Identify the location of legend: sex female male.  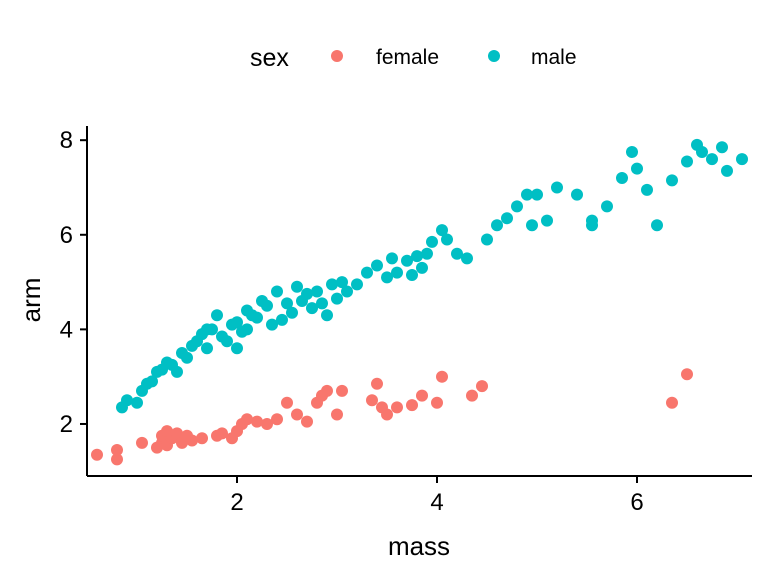
(413, 58).